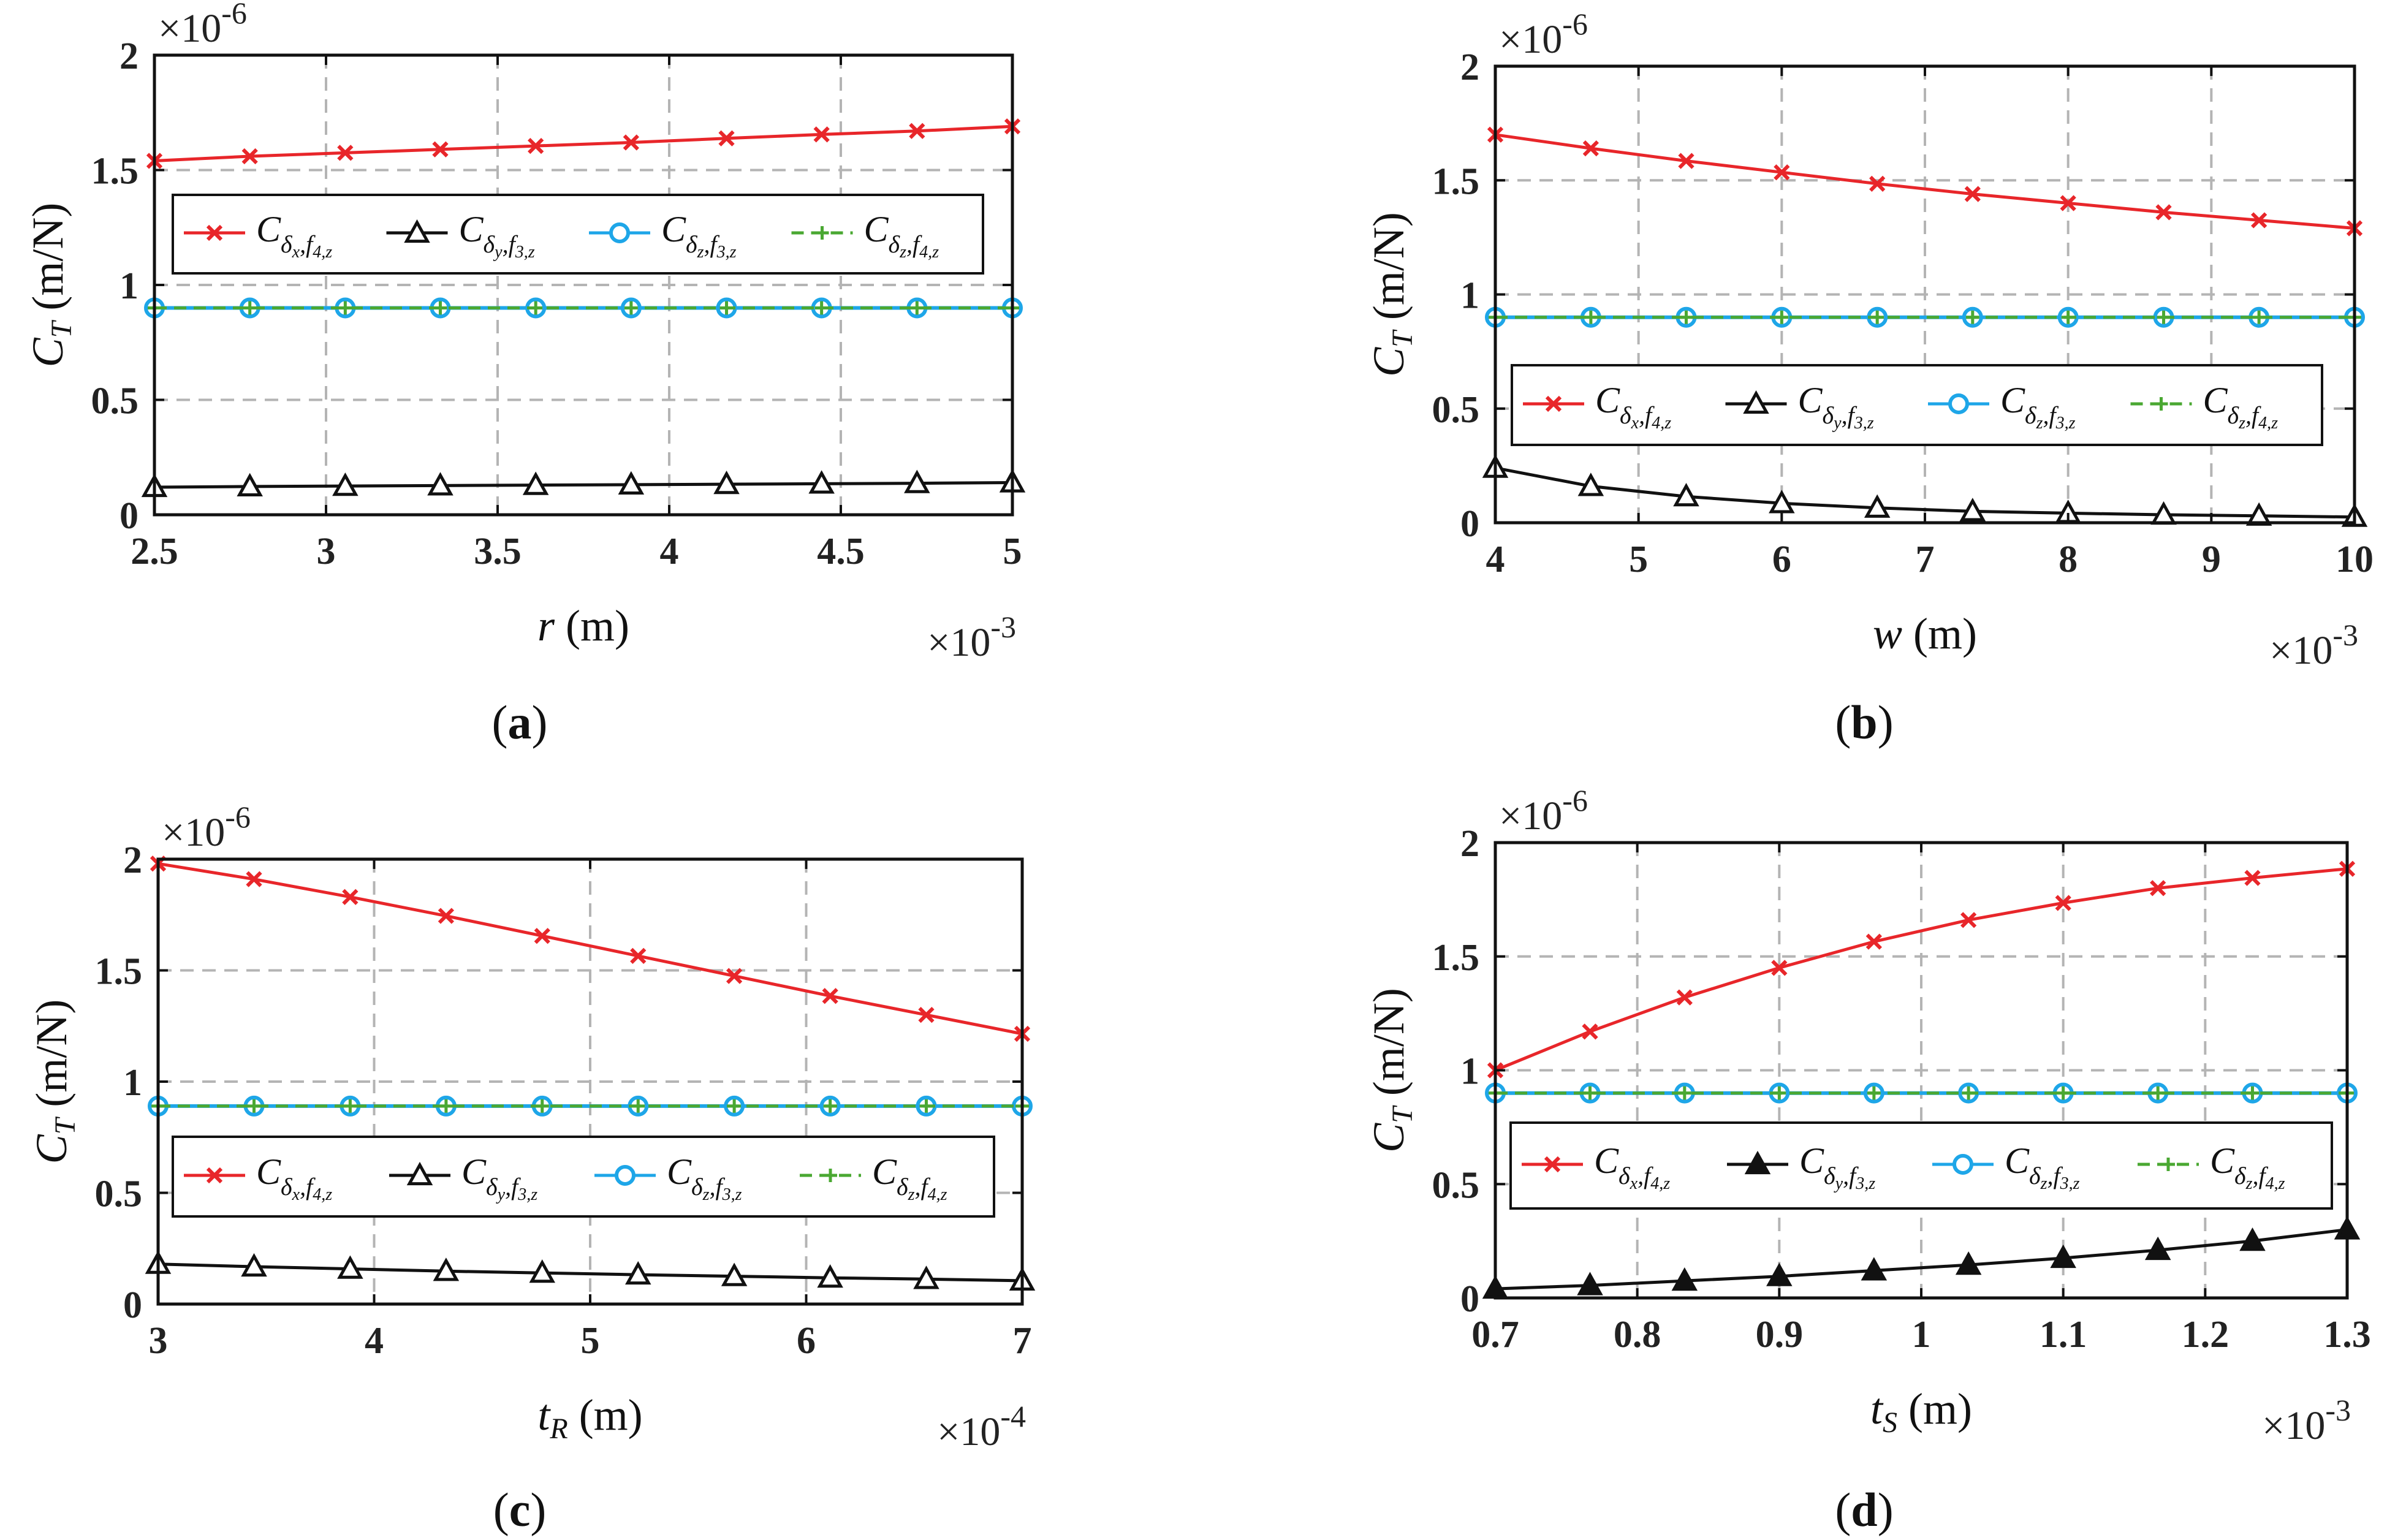  What do you see at coordinates (841, 551) in the screenshot?
I see `x-tick-label: 4.5` at bounding box center [841, 551].